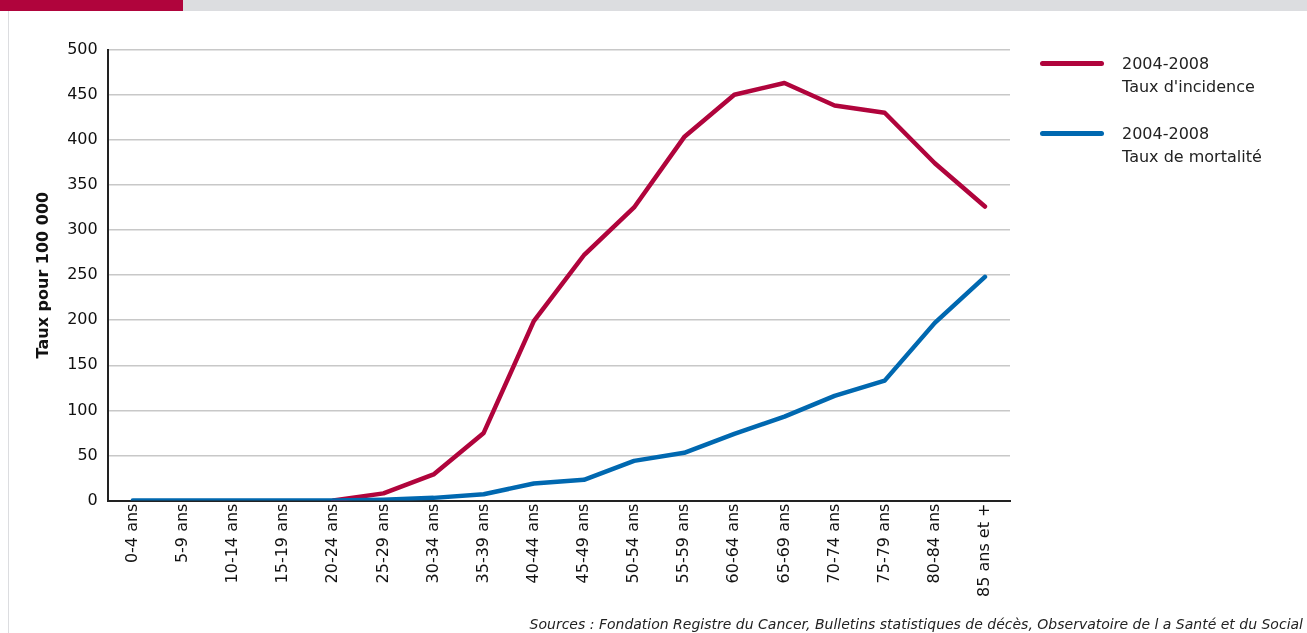 This screenshot has width=1307, height=633. Describe the element at coordinates (131, 533) in the screenshot. I see `x-tick-label: 0-4 ans` at that location.